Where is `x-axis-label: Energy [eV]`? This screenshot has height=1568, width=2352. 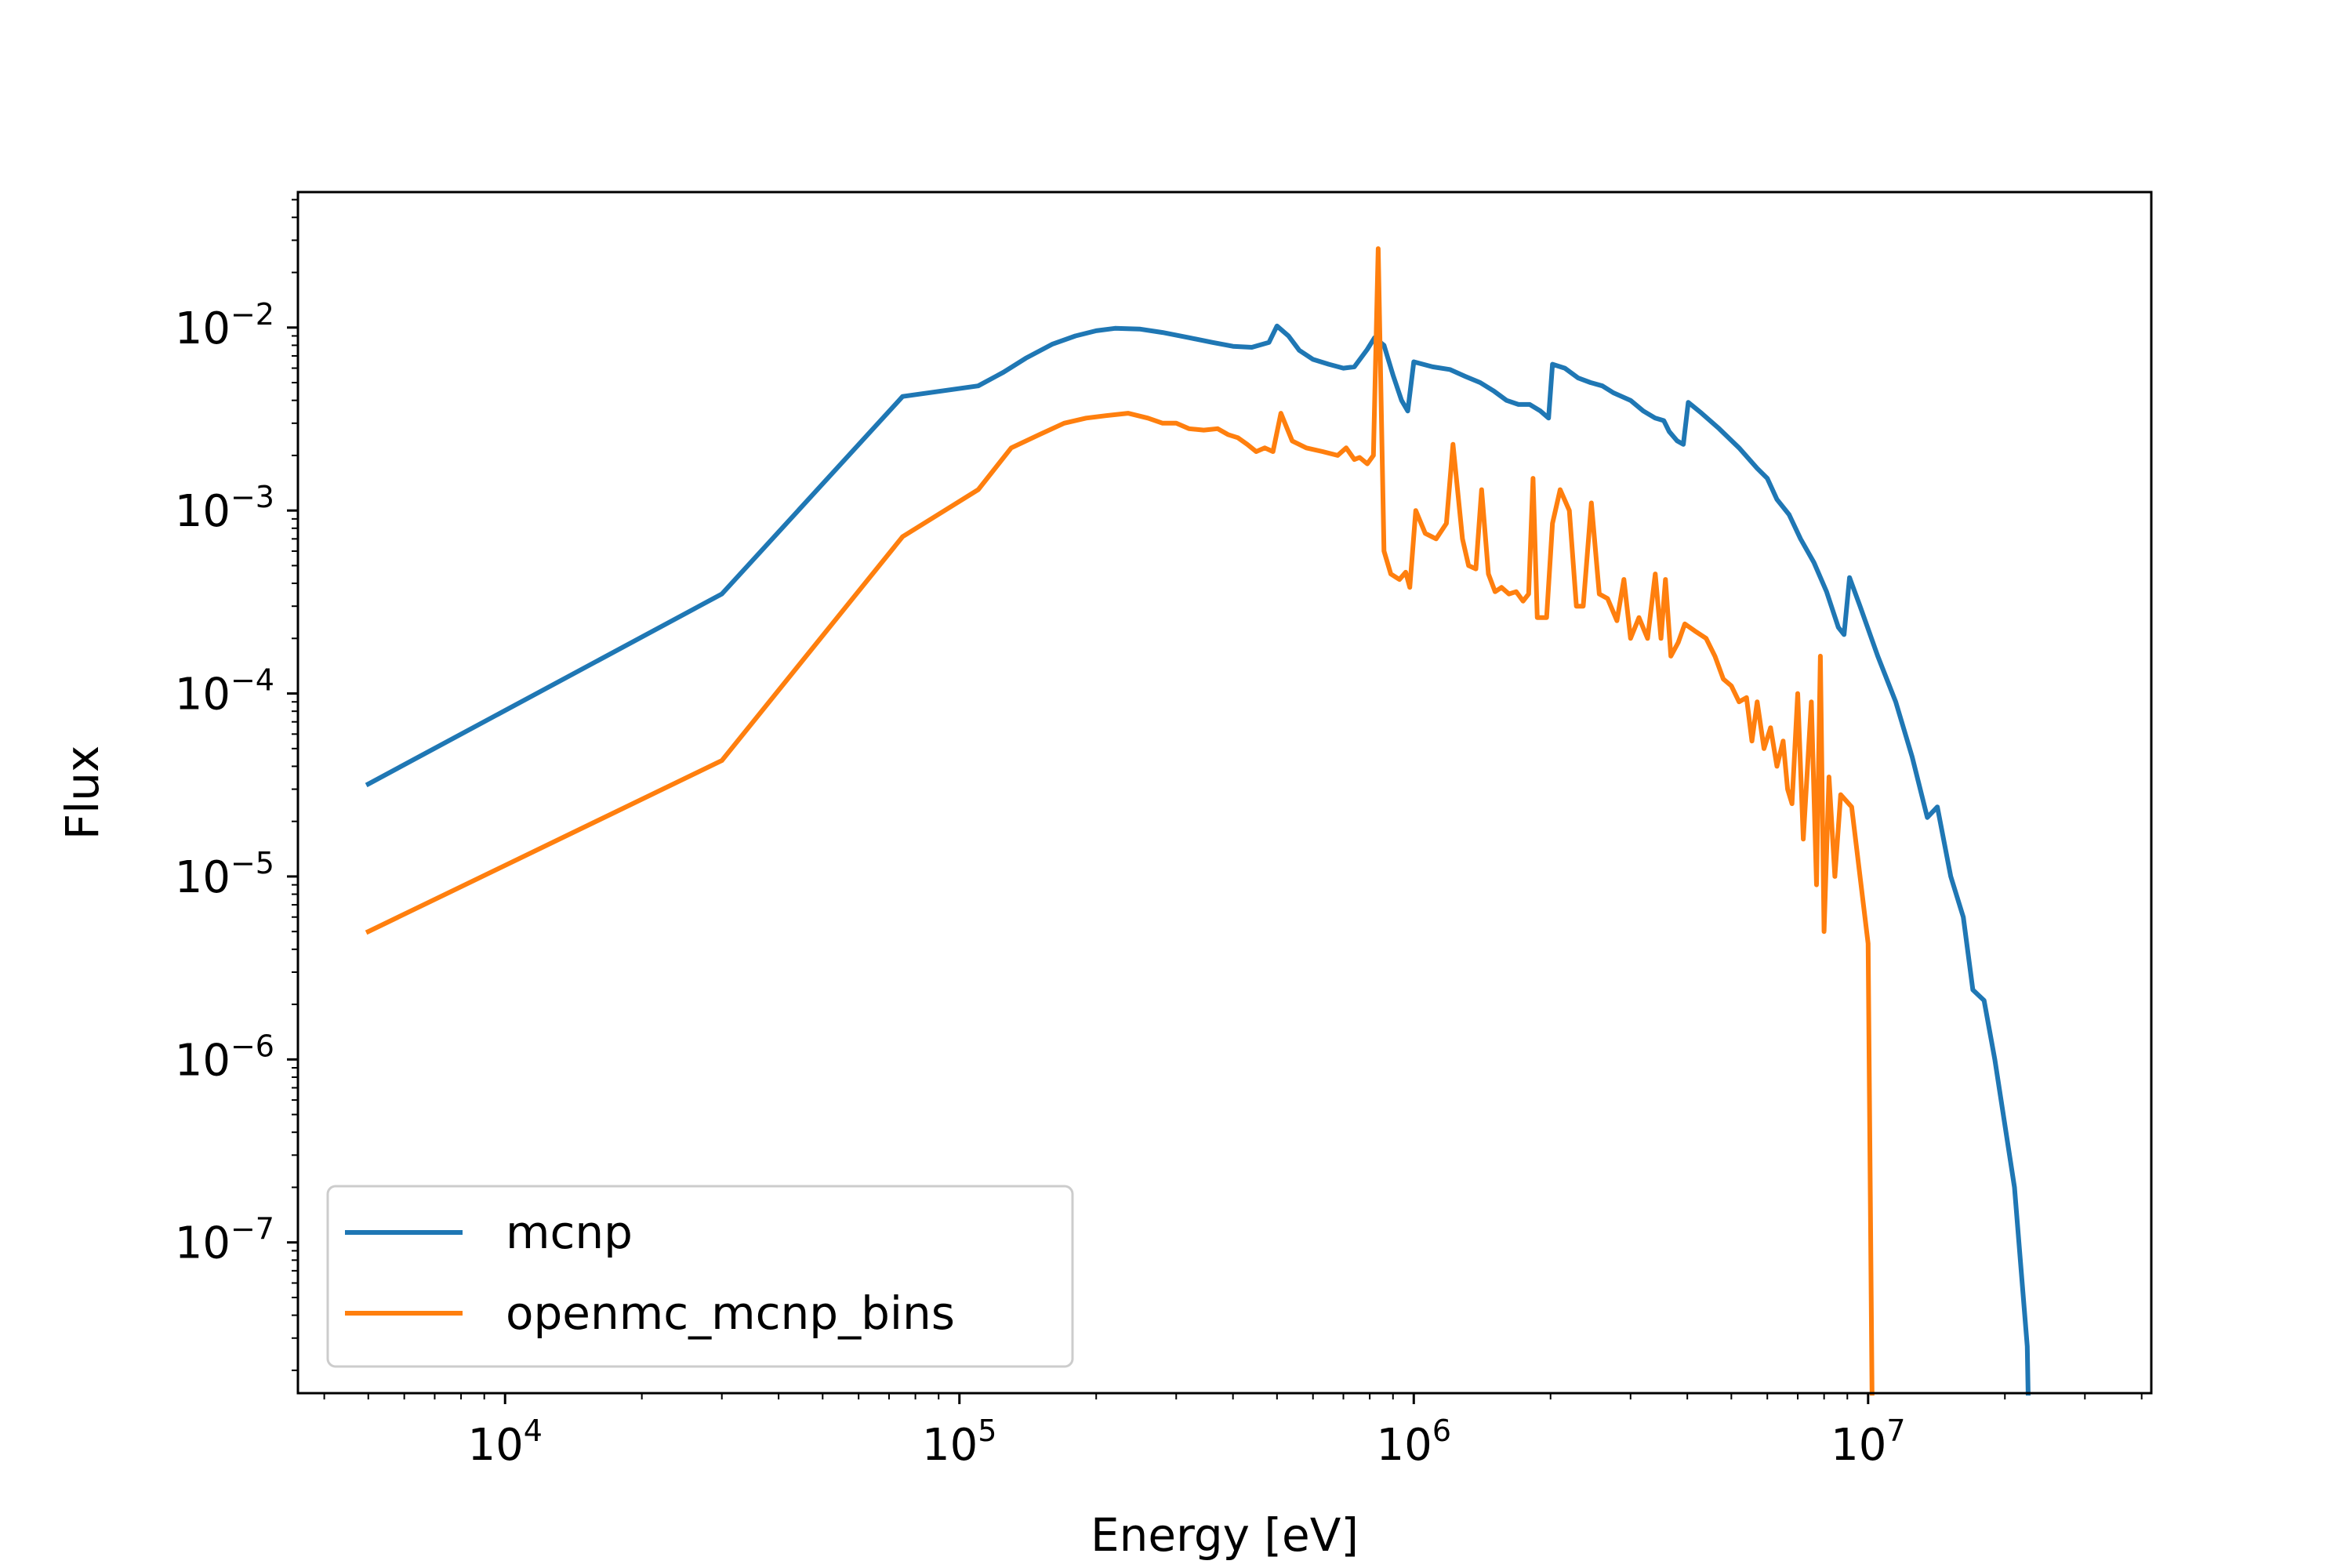 x-axis-label: Energy [eV] is located at coordinates (1225, 1535).